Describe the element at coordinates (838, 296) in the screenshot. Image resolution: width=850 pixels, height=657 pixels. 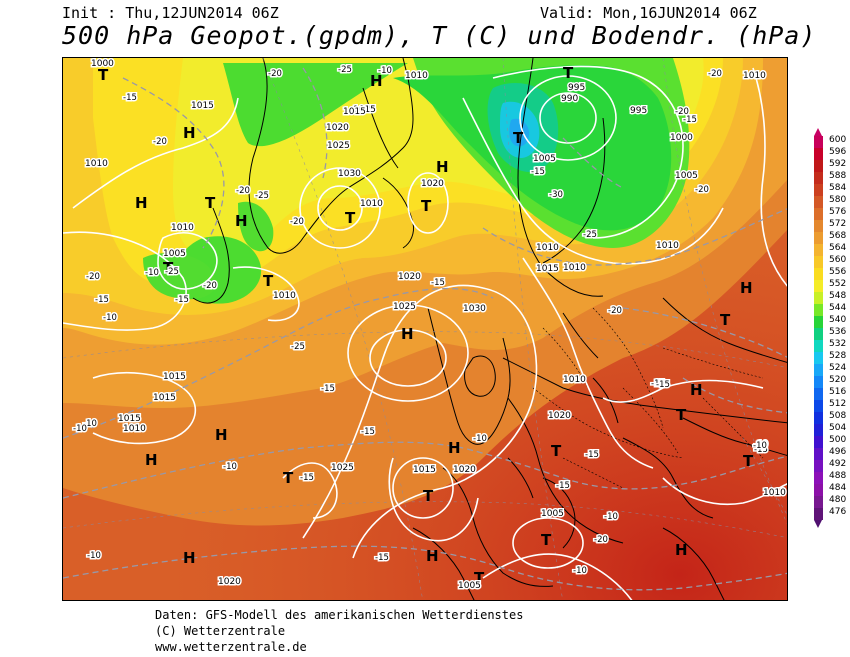
I see `legend-value: 548` at that location.